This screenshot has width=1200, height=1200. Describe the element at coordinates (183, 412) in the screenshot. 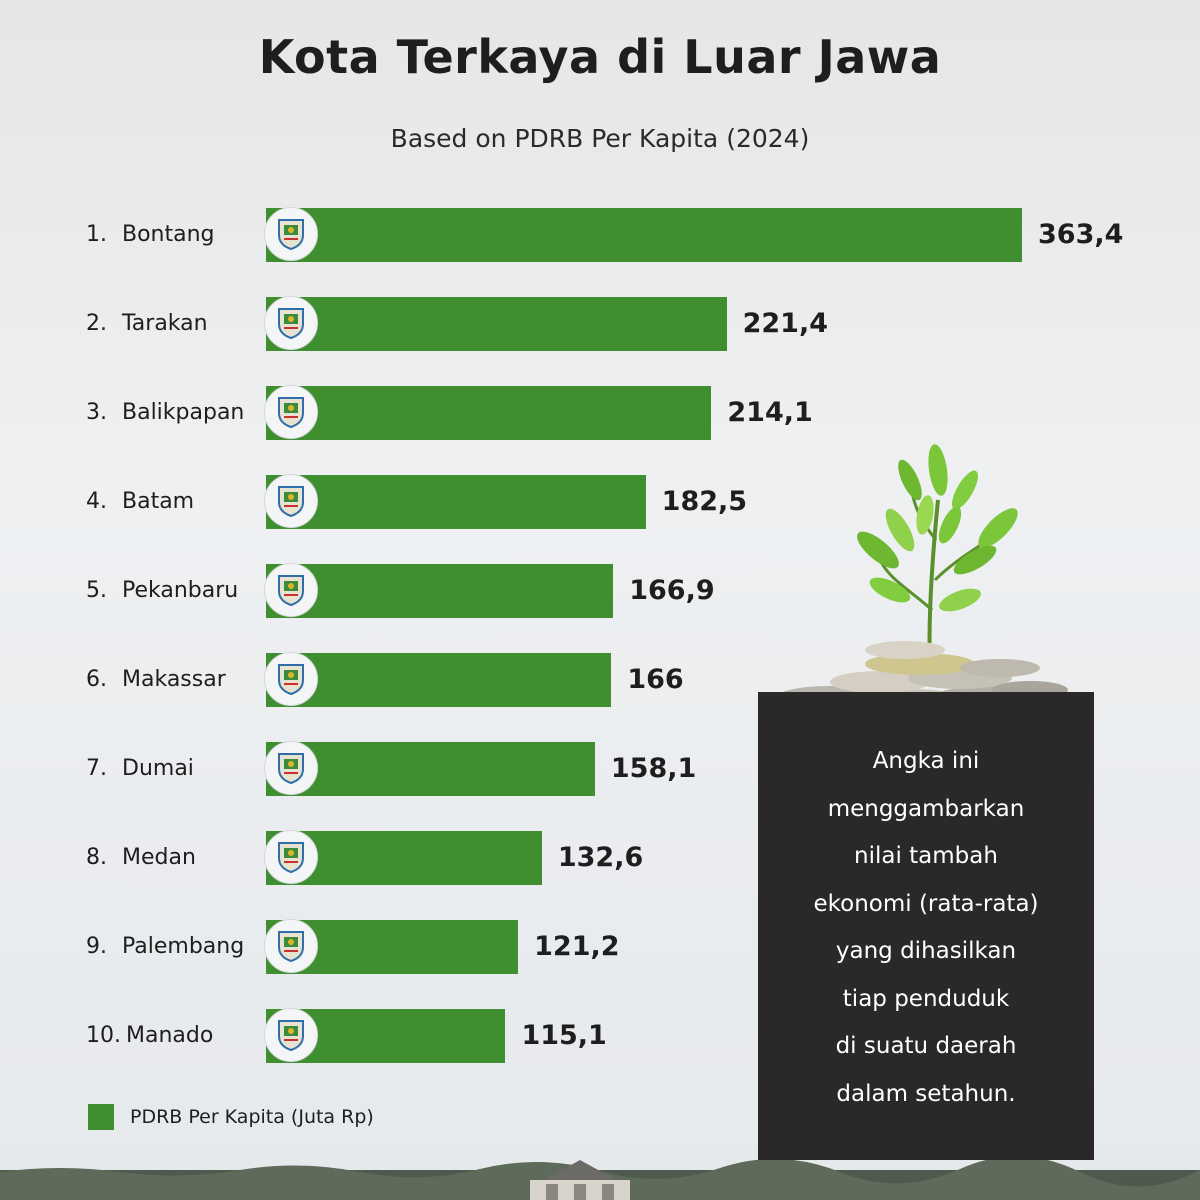

I see `city-name: Balikpapan` at that location.